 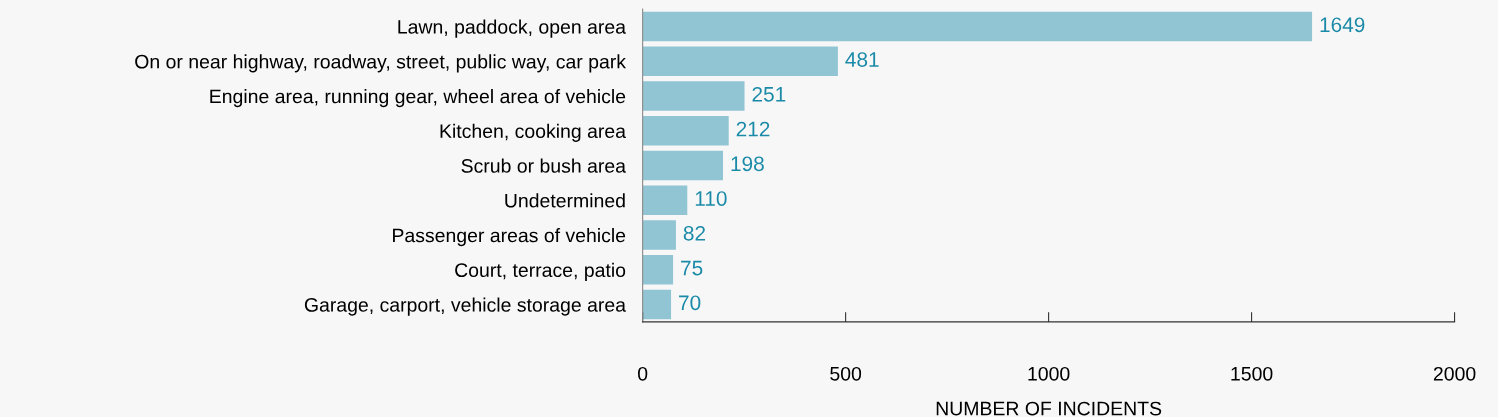 What do you see at coordinates (418, 98) in the screenshot?
I see `y-tick-label: Engine area, running gear, wheel area of vehicle` at bounding box center [418, 98].